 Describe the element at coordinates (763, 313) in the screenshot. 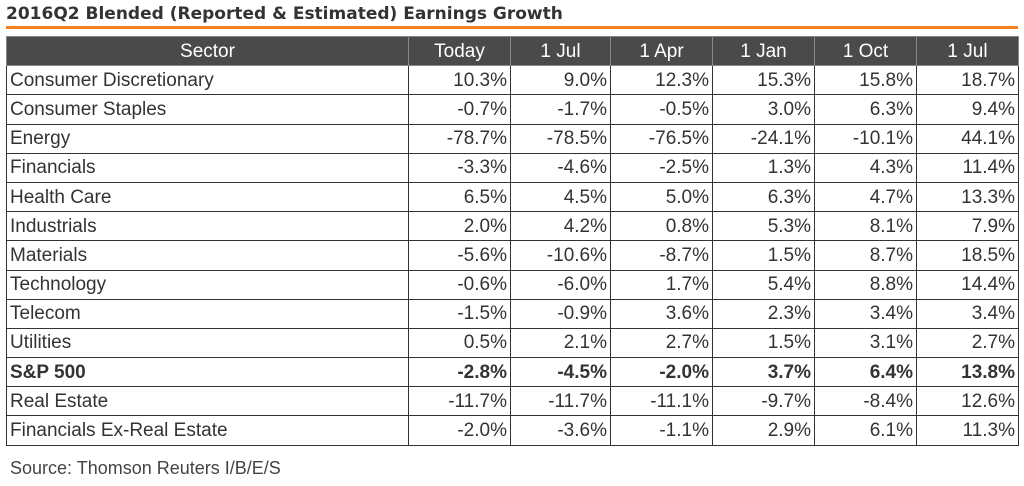

I see `value-cell: 2.3%` at that location.